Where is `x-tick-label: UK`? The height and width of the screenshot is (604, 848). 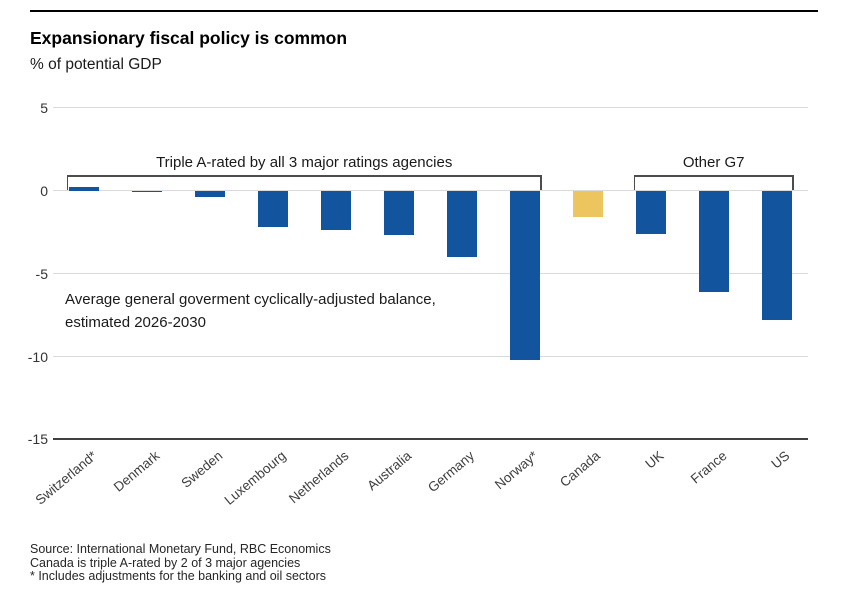
x-tick-label: UK is located at coordinates (654, 460).